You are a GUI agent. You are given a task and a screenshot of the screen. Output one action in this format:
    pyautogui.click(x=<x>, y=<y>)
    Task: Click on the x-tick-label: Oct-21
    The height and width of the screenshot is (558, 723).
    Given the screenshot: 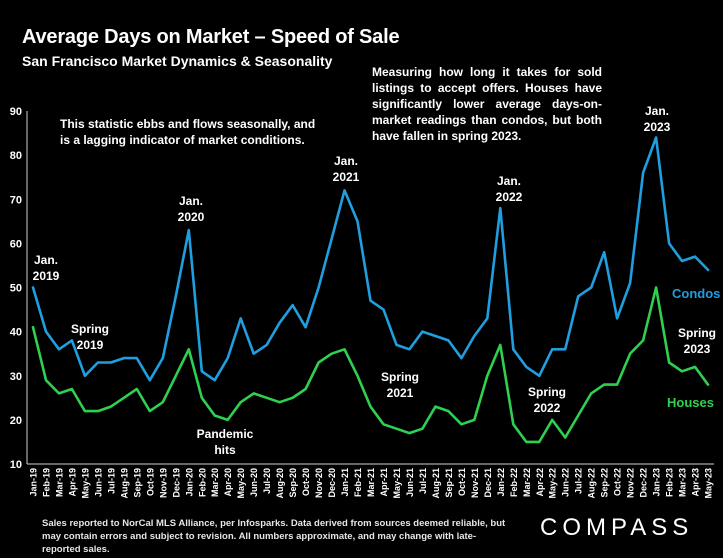 What is the action you would take?
    pyautogui.click(x=462, y=482)
    